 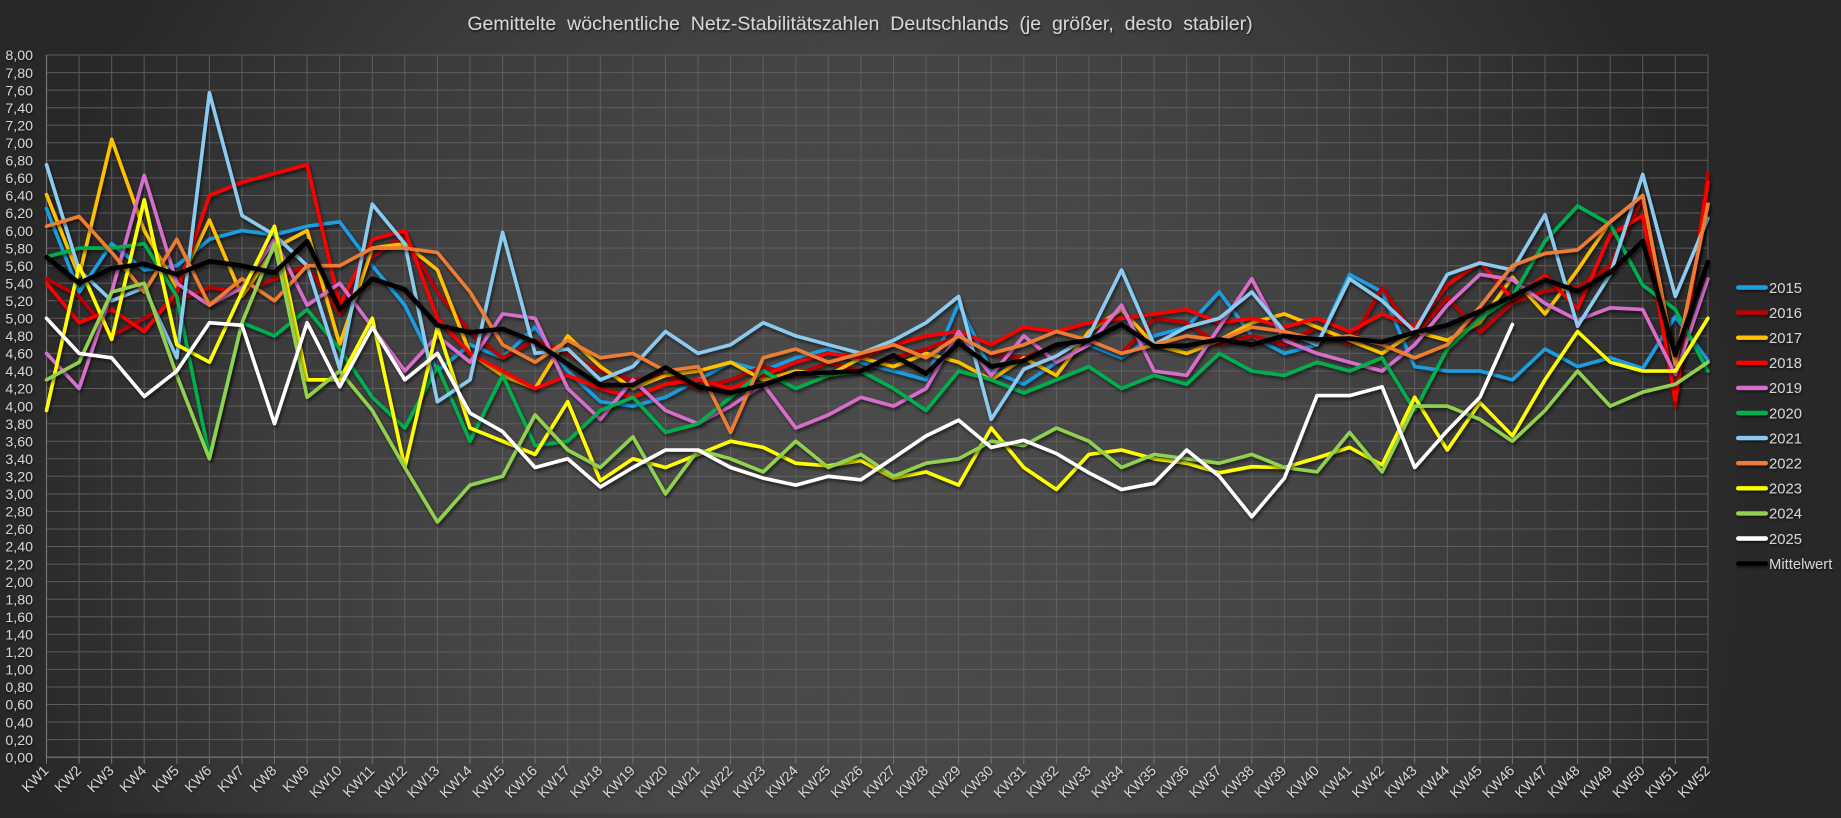 What do you see at coordinates (1629, 782) in the screenshot?
I see `svg-text: KW50` at bounding box center [1629, 782].